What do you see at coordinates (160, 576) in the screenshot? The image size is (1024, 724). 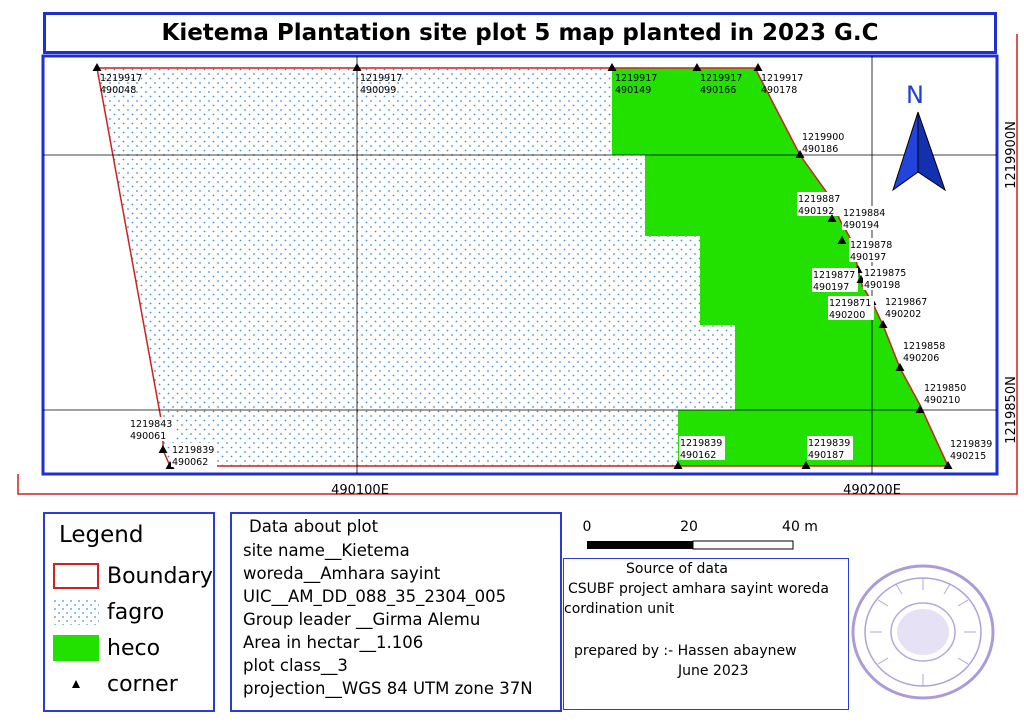 I see `legend-label: Boundary` at bounding box center [160, 576].